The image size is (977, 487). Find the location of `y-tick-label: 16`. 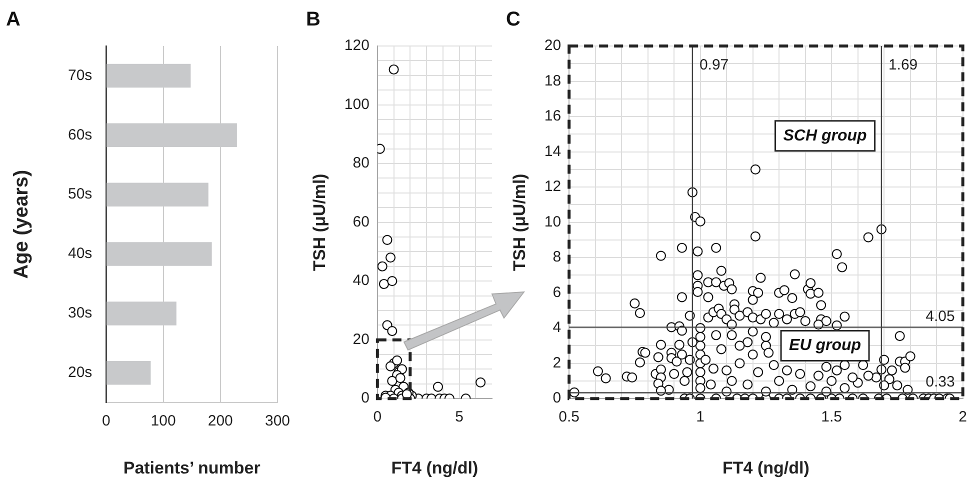

y-tick-label: 16 is located at coordinates (553, 116).